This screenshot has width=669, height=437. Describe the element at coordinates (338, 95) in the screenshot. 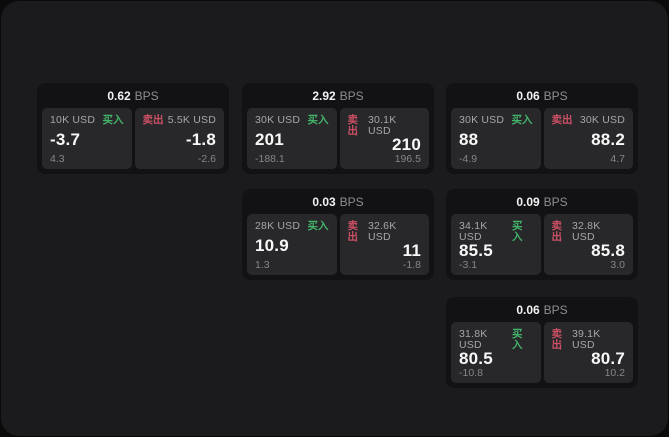

I see `bps-header: 2.92 BPS` at that location.